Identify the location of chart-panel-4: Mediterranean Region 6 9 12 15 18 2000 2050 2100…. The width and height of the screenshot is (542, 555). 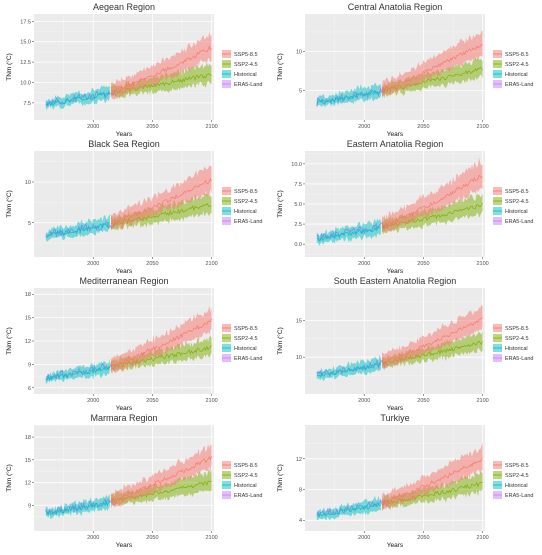
(133, 344).